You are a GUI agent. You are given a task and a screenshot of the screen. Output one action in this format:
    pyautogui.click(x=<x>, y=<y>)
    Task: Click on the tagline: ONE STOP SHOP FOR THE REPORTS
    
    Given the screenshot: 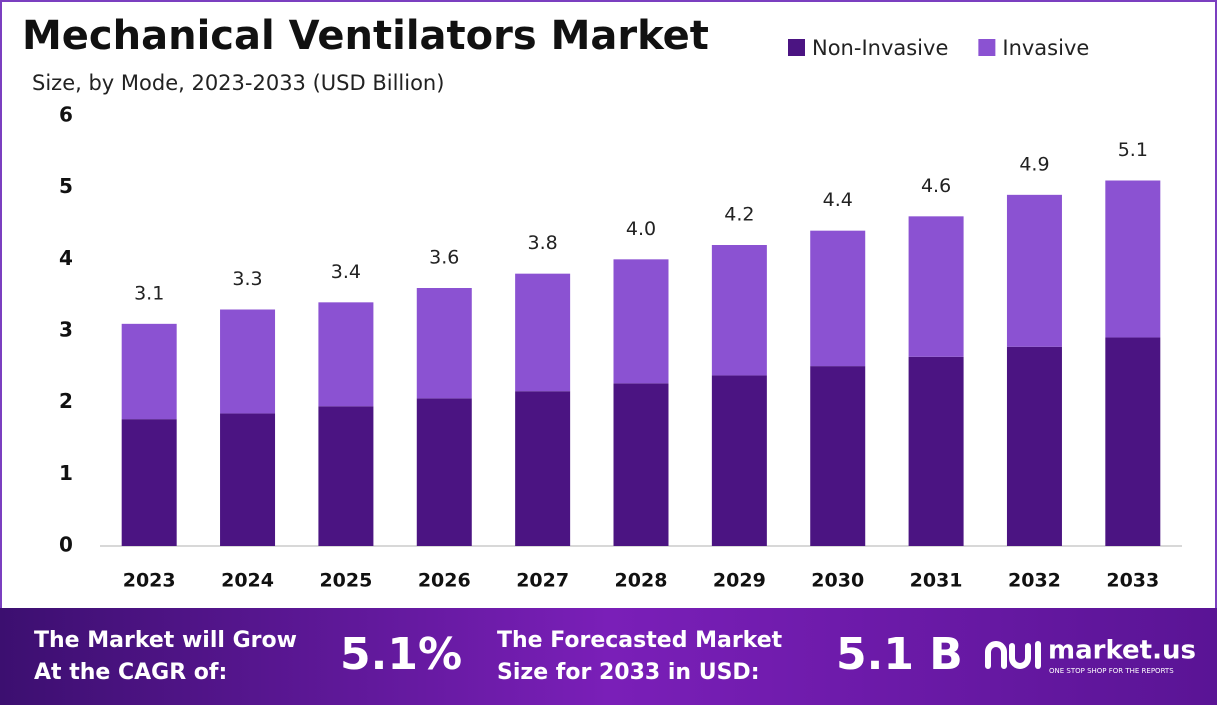 What is the action you would take?
    pyautogui.click(x=1111, y=671)
    